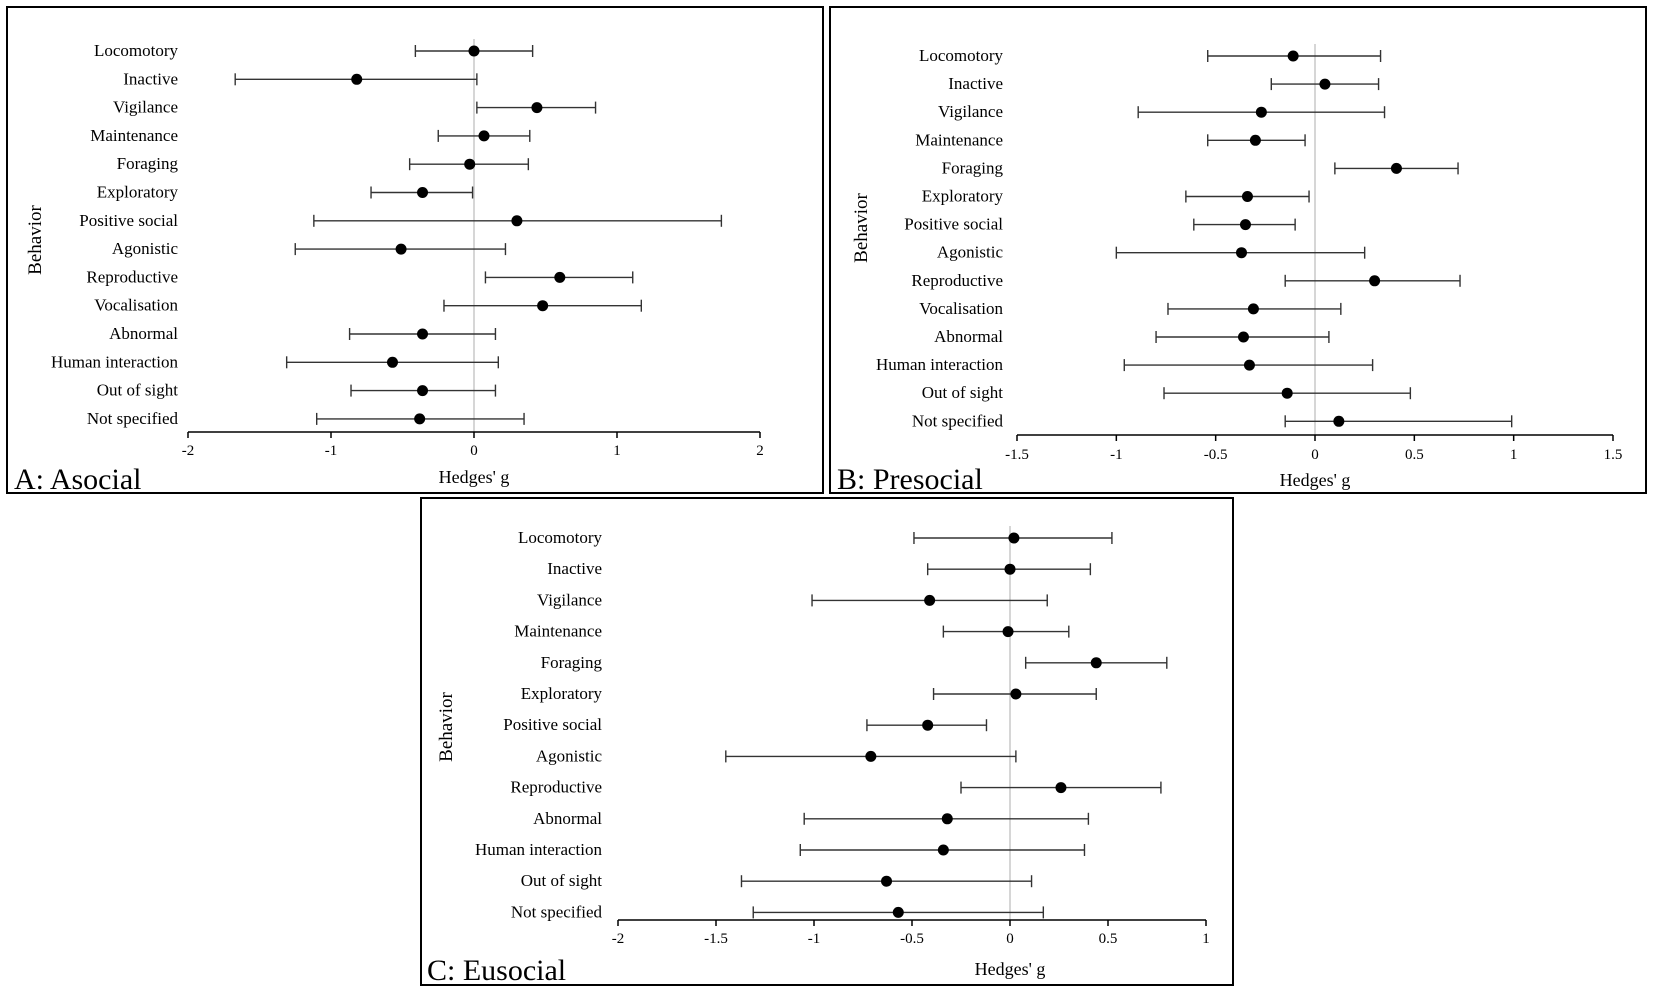  What do you see at coordinates (496, 970) in the screenshot?
I see `panel-label: C: Eusocial` at bounding box center [496, 970].